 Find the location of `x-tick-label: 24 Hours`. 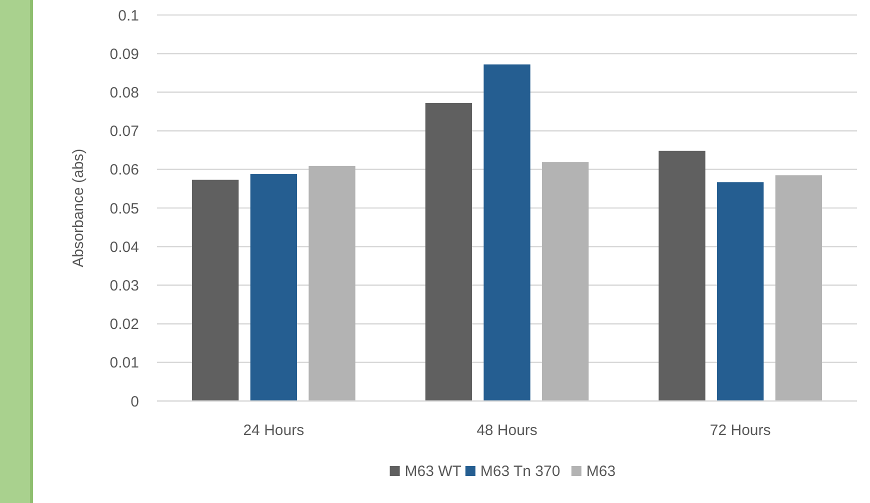

x-tick-label: 24 Hours is located at coordinates (273, 430).